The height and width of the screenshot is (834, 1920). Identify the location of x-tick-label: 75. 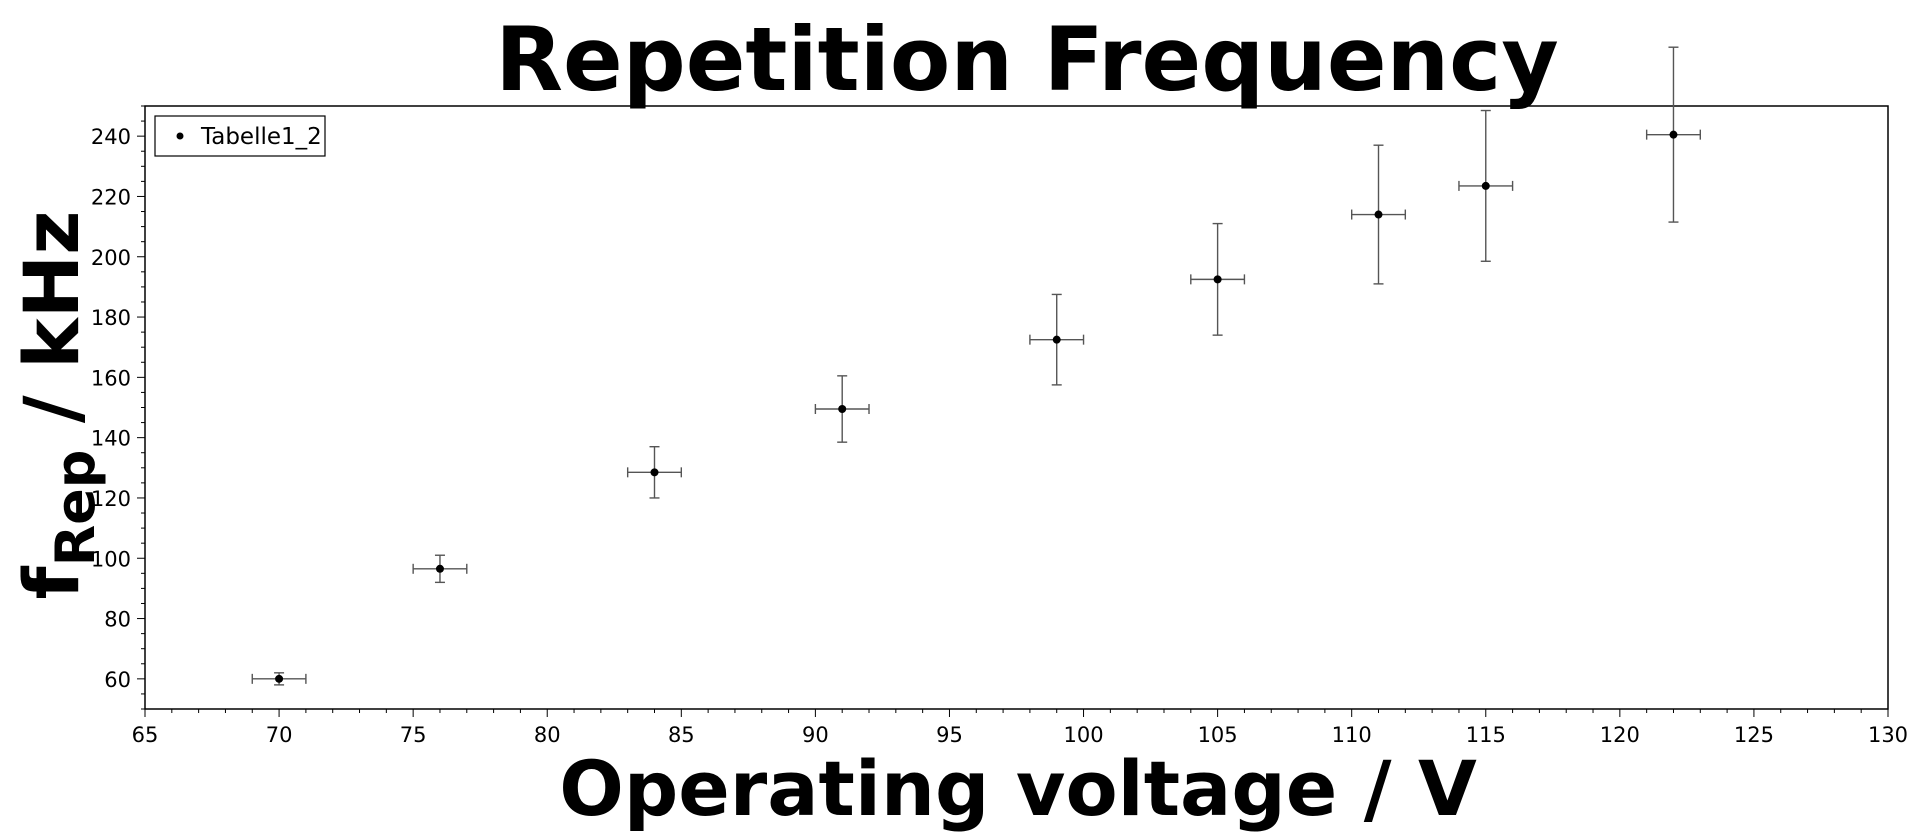
(413, 735).